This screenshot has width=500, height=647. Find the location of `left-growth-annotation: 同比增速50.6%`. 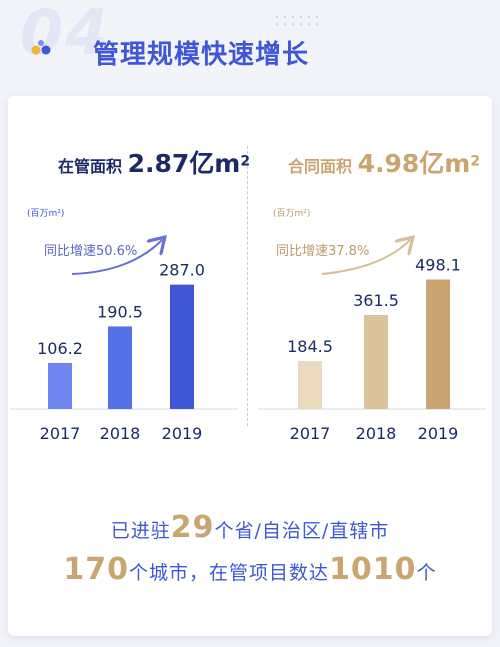

left-growth-annotation: 同比增速50.6% is located at coordinates (91, 251).